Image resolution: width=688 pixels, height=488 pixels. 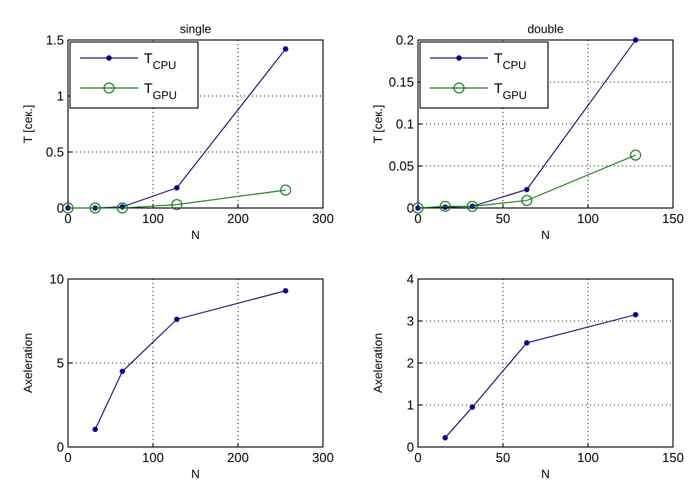 I want to click on y-tick-label: 0.05, so click(x=401, y=166).